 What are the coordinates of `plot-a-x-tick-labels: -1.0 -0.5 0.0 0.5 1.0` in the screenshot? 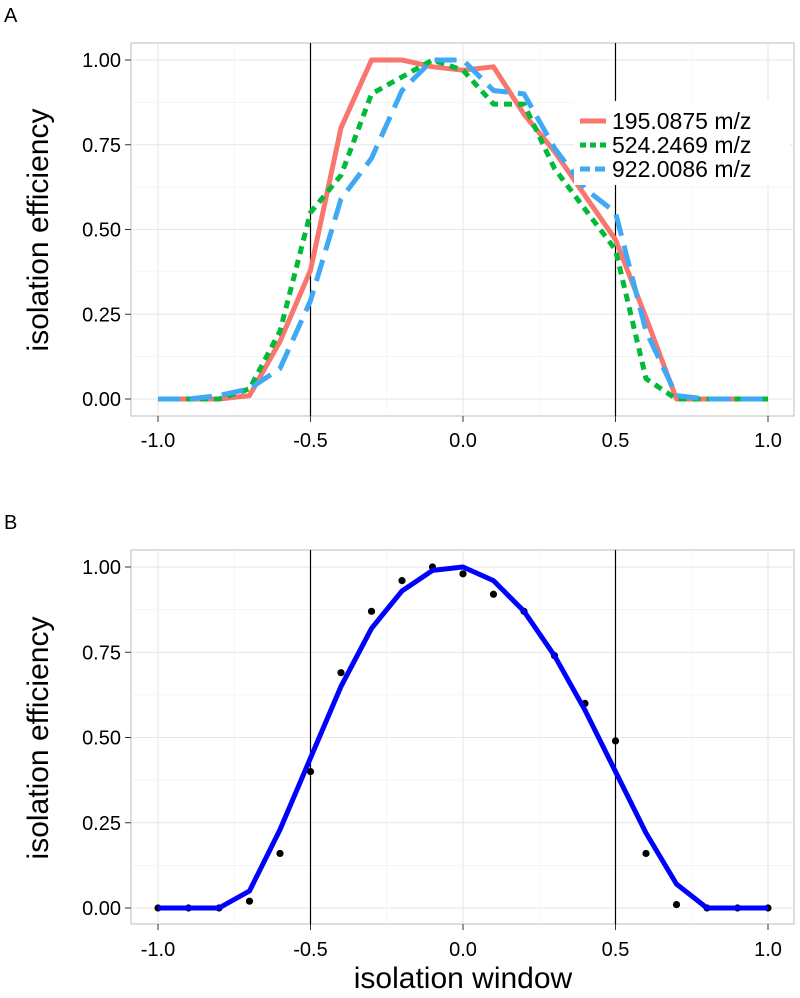 It's located at (461, 434).